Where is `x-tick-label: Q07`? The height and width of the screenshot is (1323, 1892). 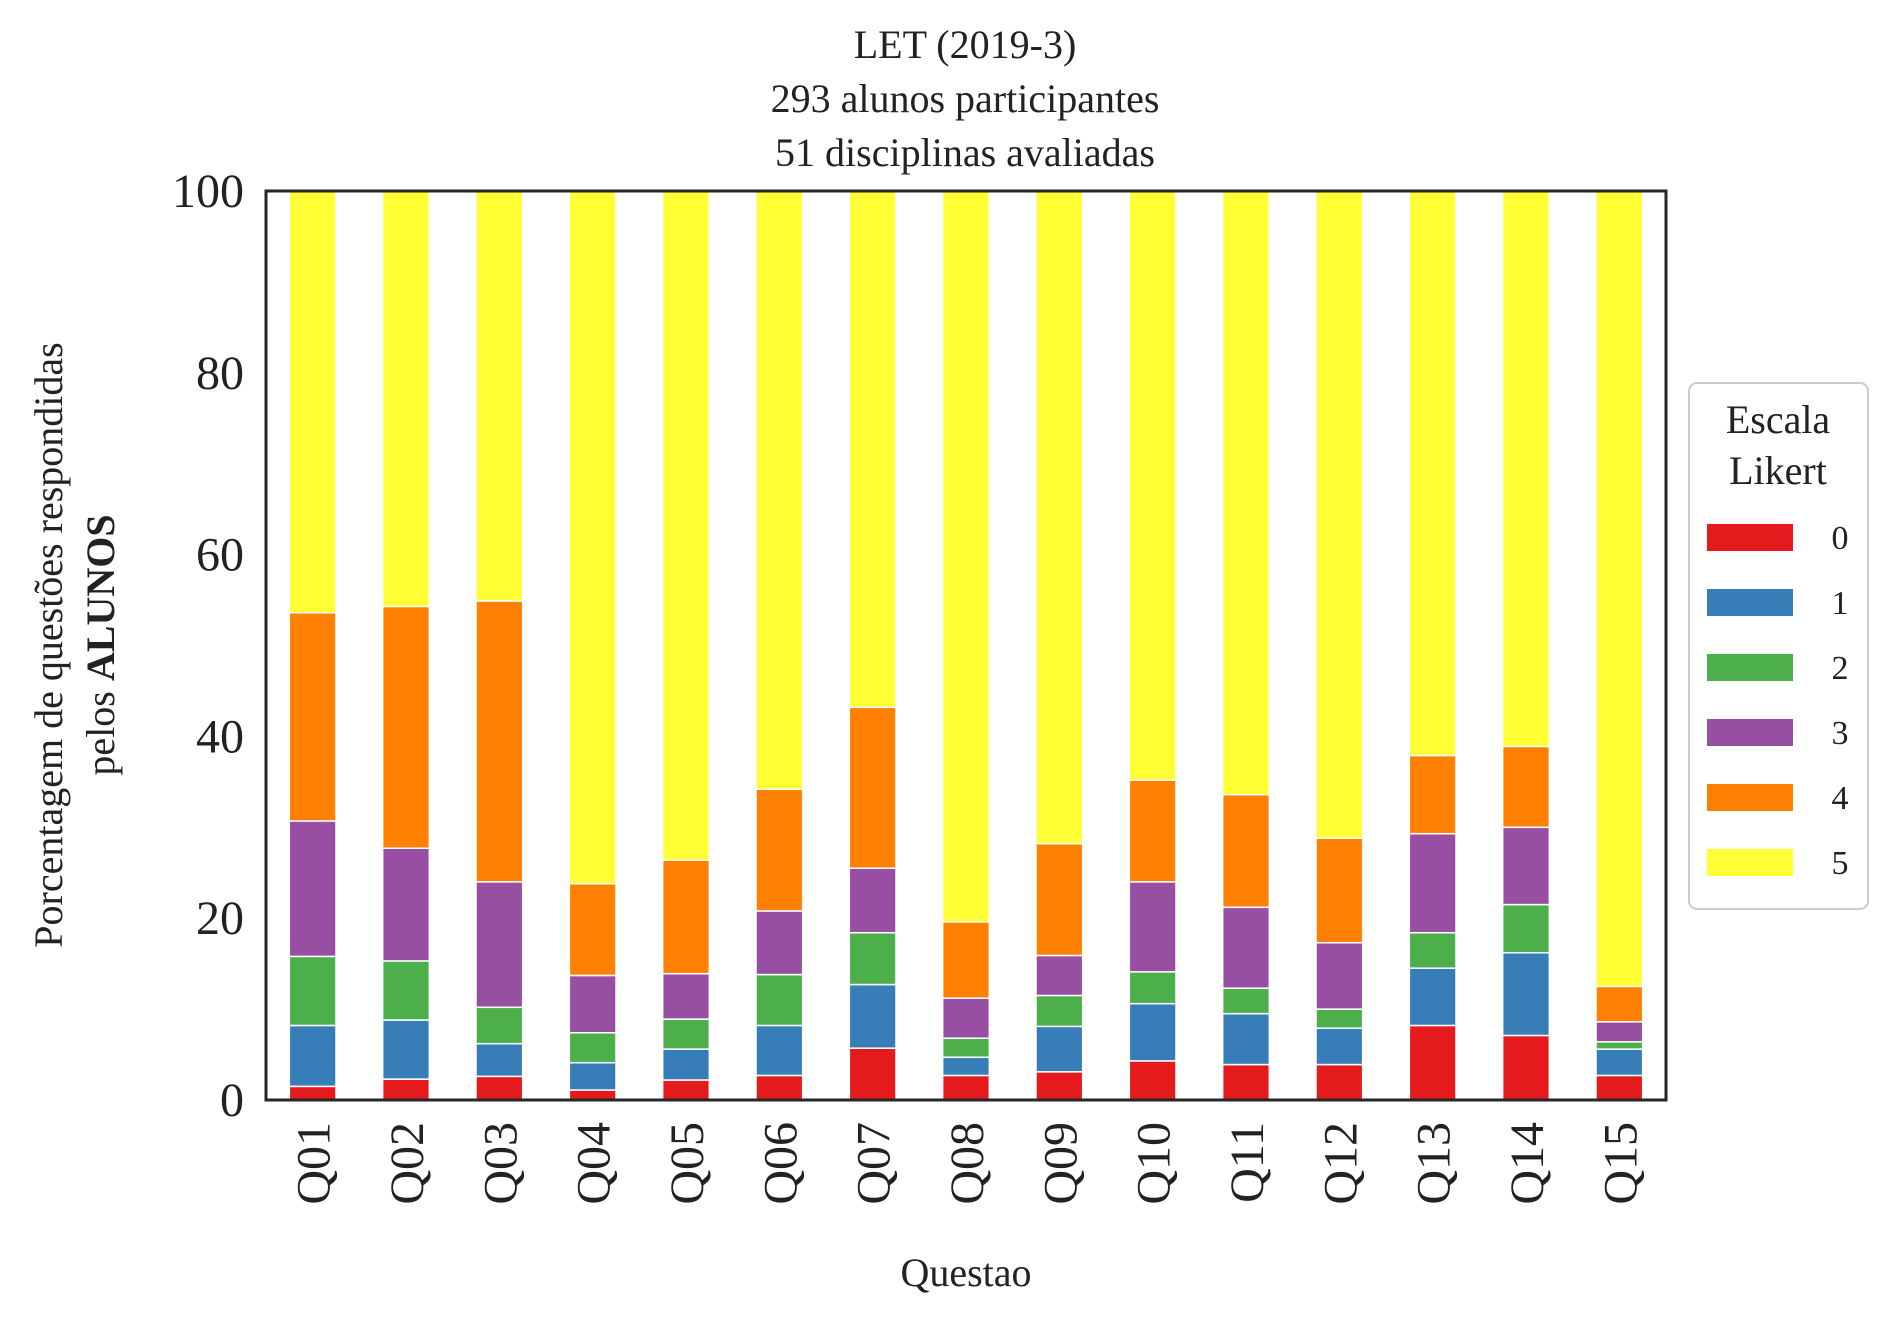
x-tick-label: Q07 is located at coordinates (874, 1163).